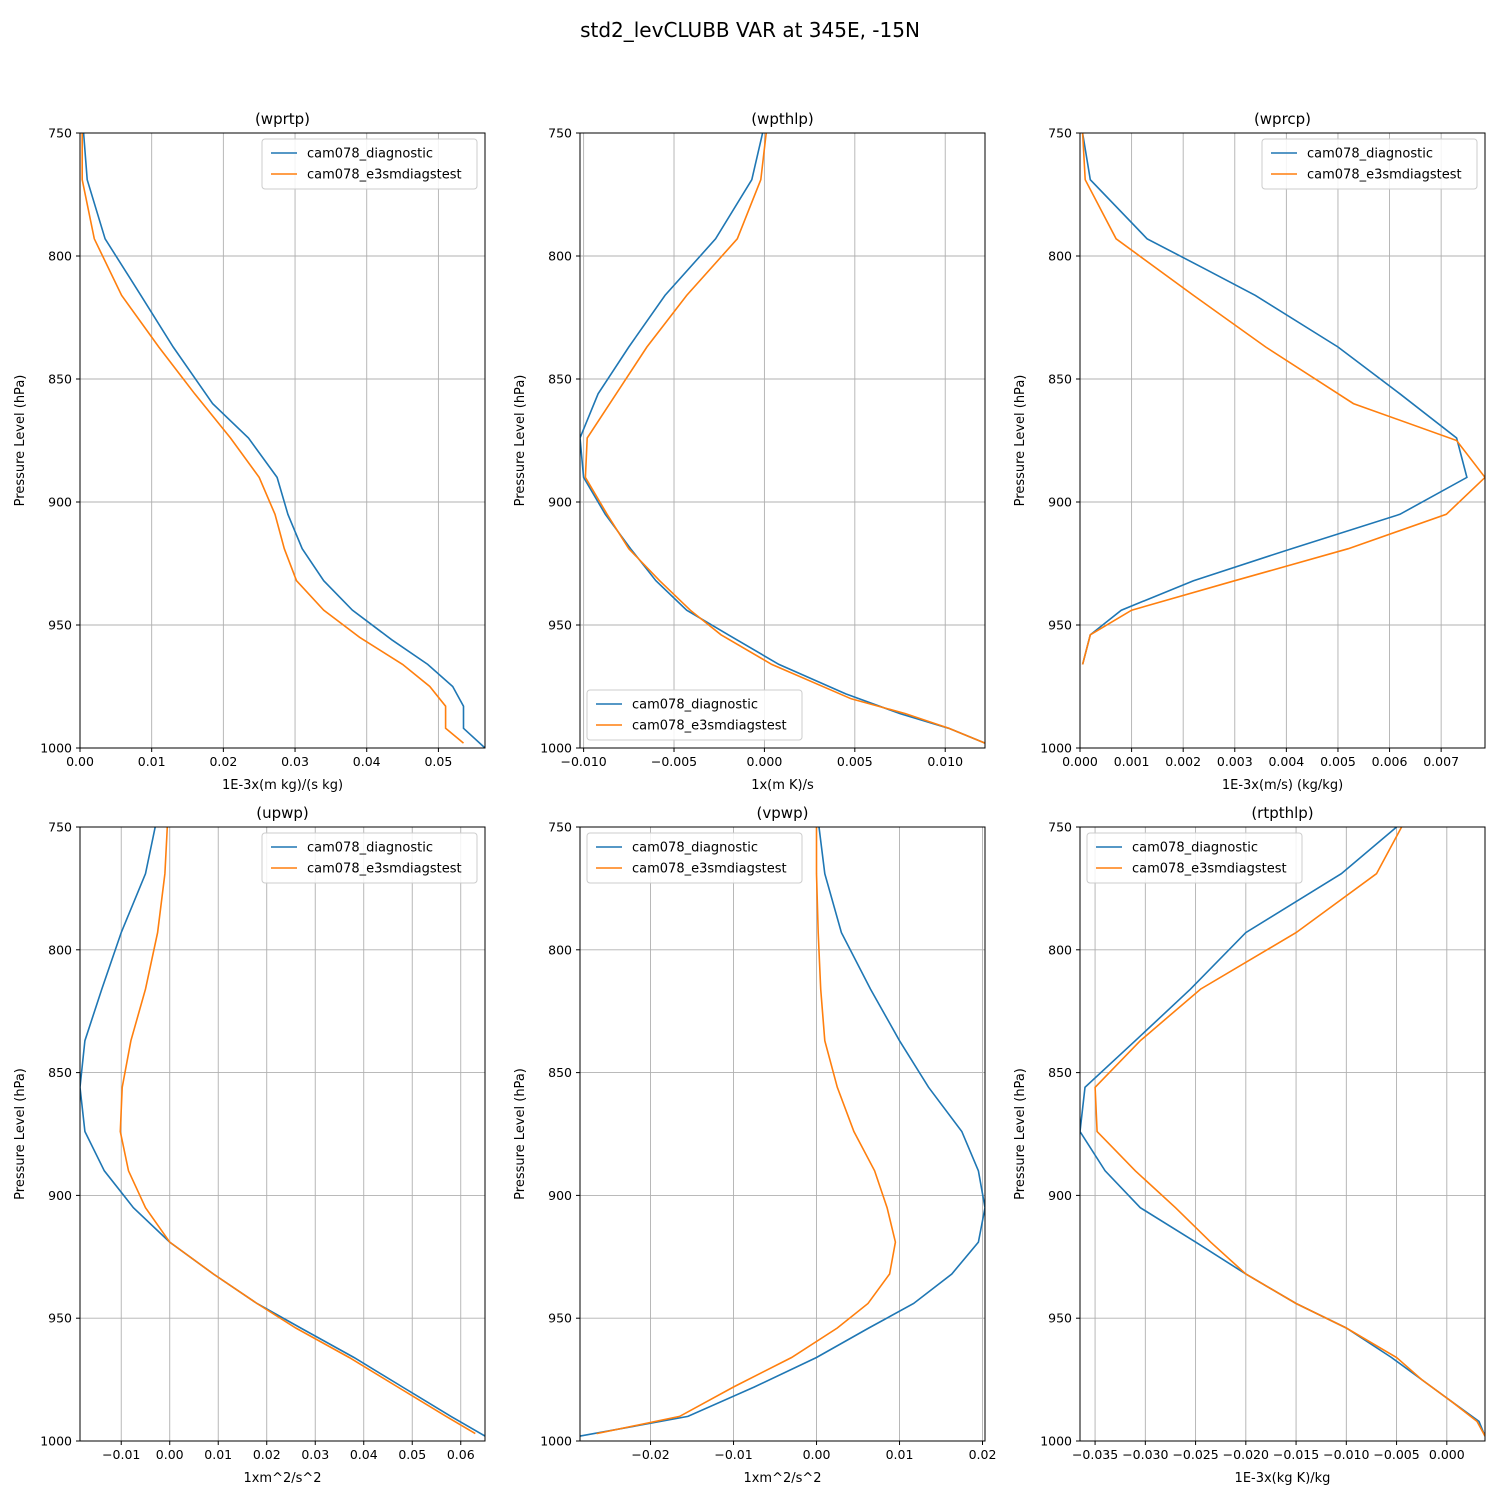  Describe the element at coordinates (1296, 1454) in the screenshot. I see `x-tick-label: −0.015` at that location.